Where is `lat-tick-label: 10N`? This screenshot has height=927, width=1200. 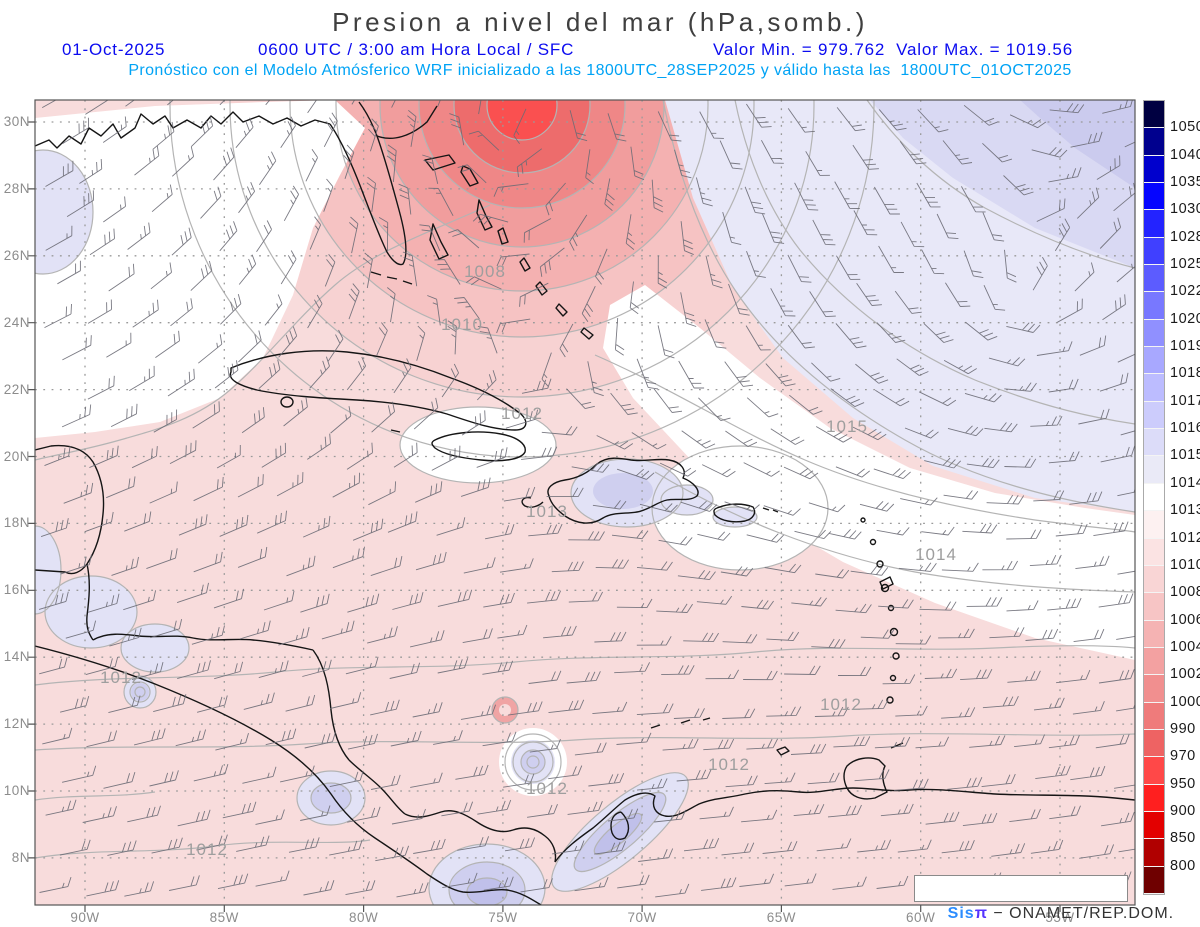 lat-tick-label: 10N is located at coordinates (16, 790).